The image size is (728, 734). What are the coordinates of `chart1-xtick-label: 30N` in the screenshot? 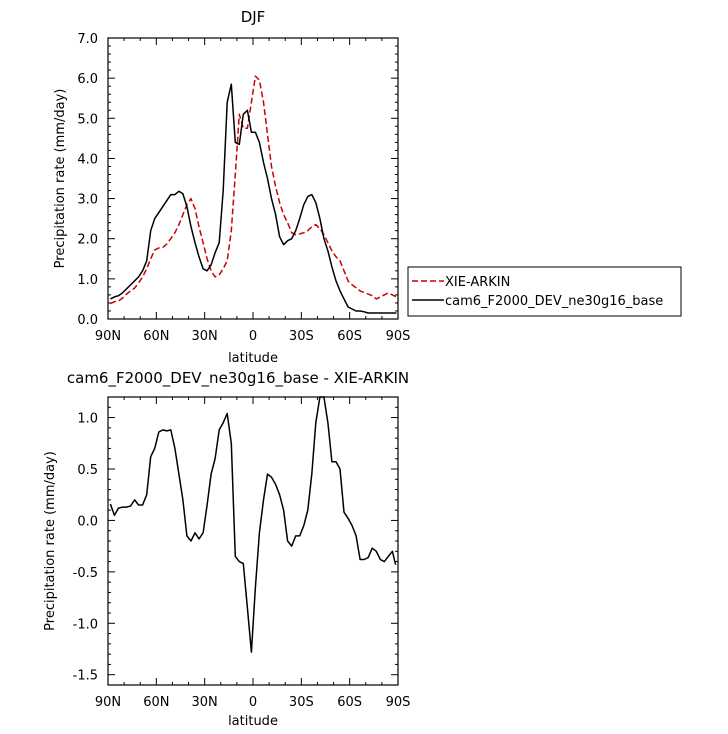 It's located at (205, 336).